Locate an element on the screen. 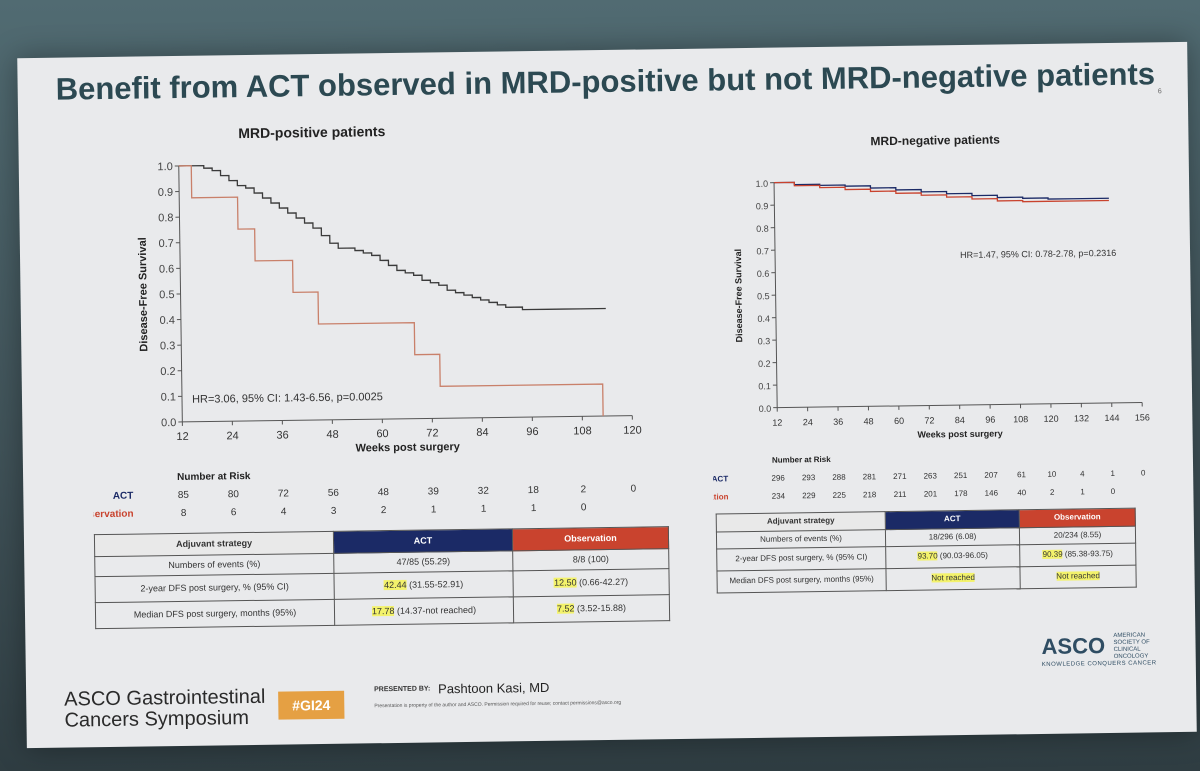 This screenshot has height=771, width=1200. risk-count: 271 is located at coordinates (900, 476).